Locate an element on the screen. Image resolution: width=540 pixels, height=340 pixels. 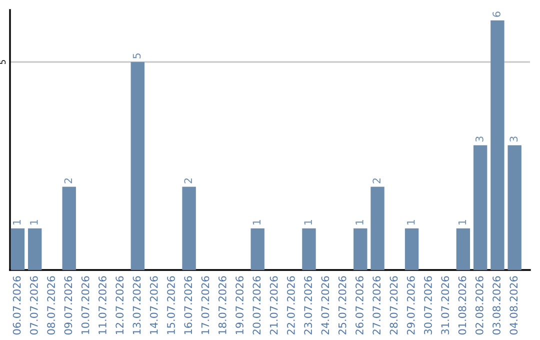
x-tick-label: 08.07.2026 is located at coordinates (51, 305).